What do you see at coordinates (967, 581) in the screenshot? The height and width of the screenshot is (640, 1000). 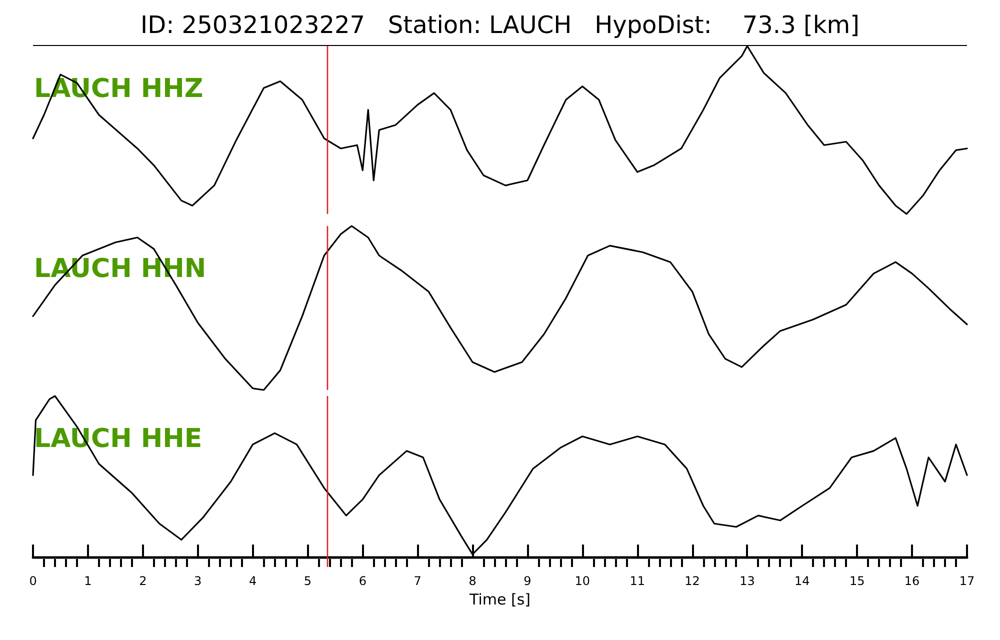 I see `x-tick-label: 17` at bounding box center [967, 581].